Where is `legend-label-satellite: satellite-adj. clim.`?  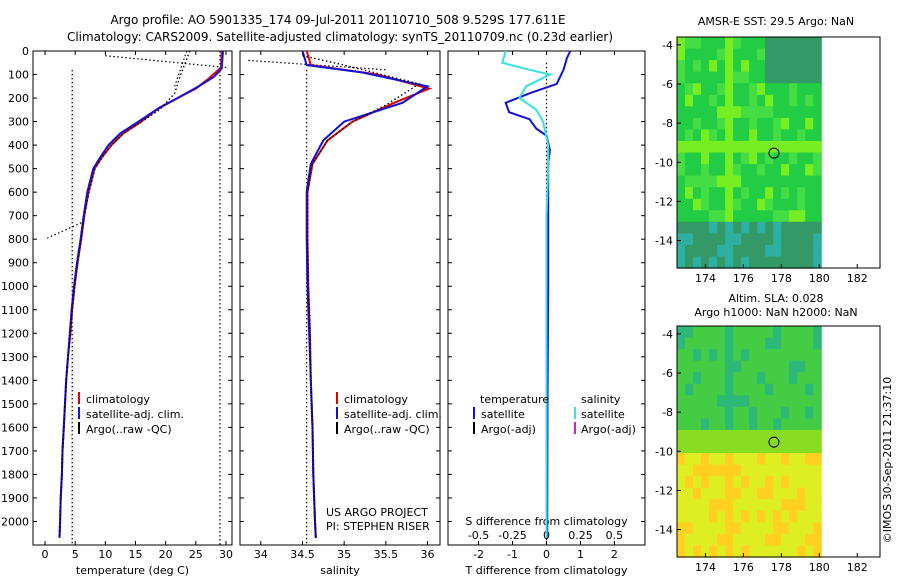
legend-label-satellite: satellite-adj. clim. is located at coordinates (393, 414).